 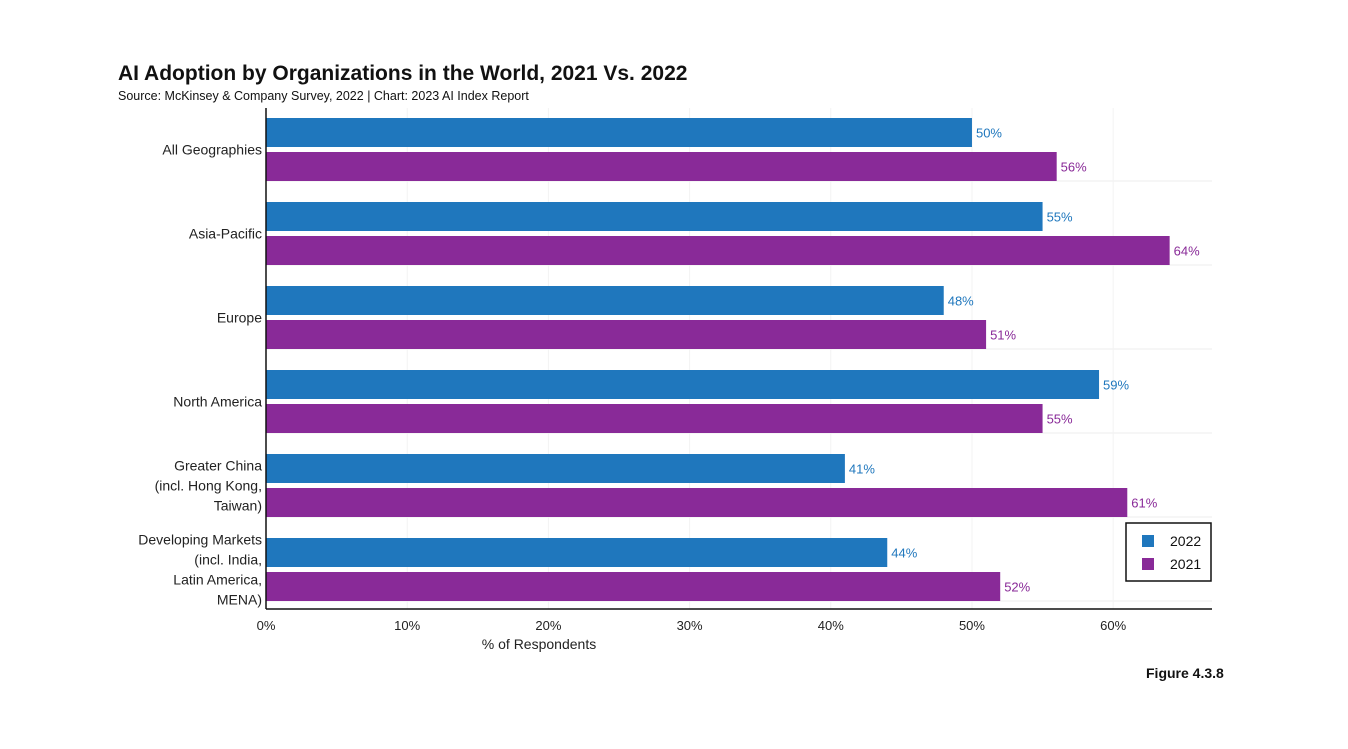 I want to click on data-label-2022-4: 41%, so click(x=862, y=469).